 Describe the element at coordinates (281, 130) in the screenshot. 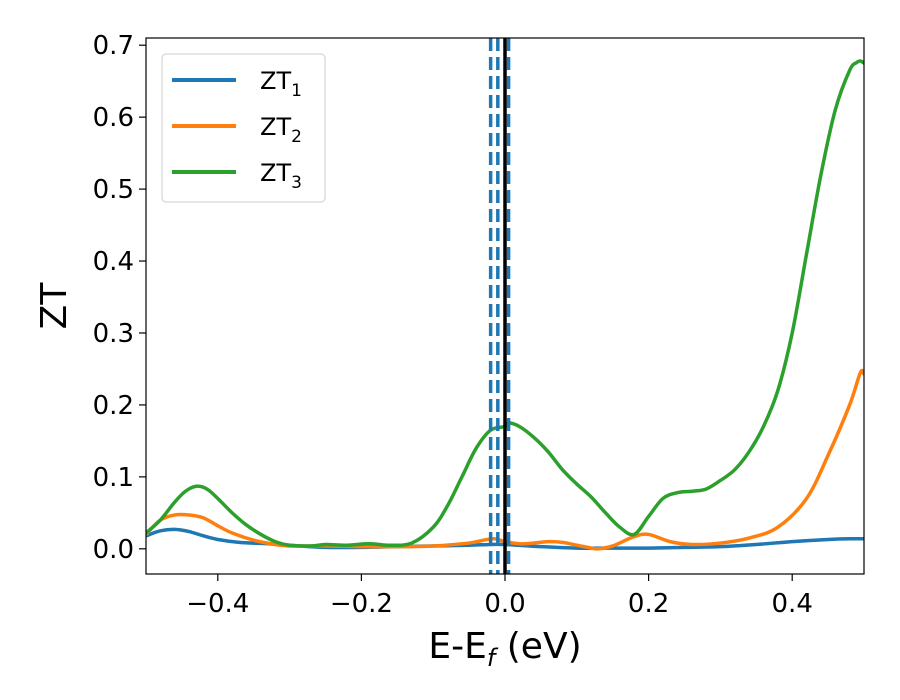

I see `legend-label-2: ZT2` at that location.